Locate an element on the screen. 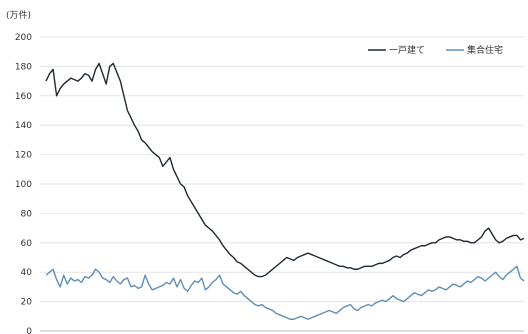  y-tick-label: 100 is located at coordinates (23, 185).